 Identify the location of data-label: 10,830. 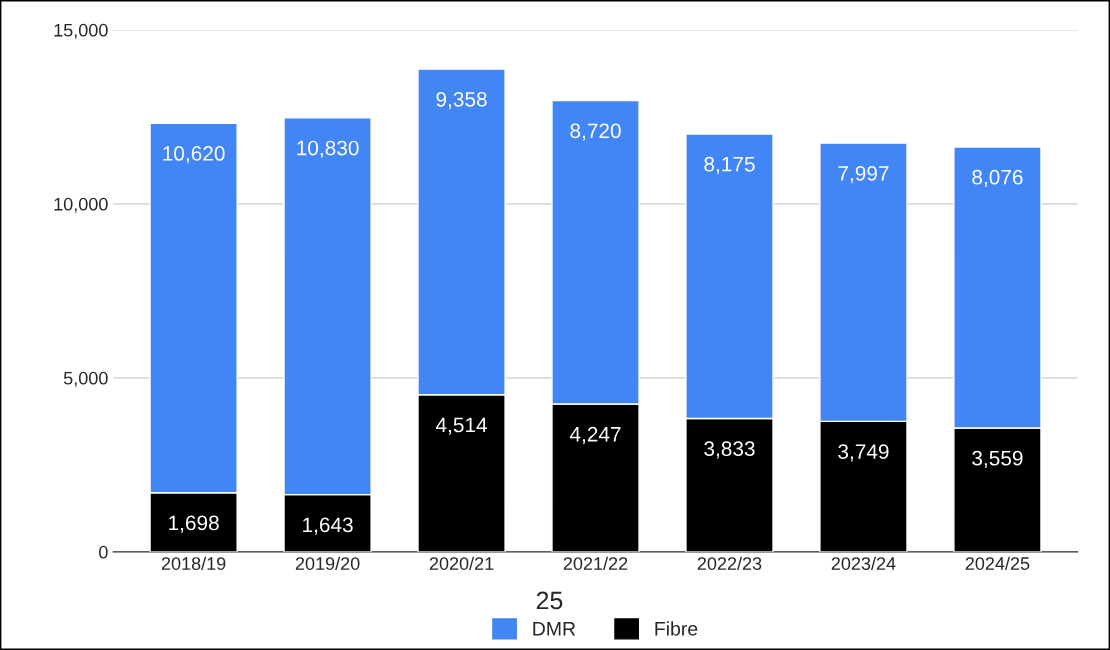
(328, 149).